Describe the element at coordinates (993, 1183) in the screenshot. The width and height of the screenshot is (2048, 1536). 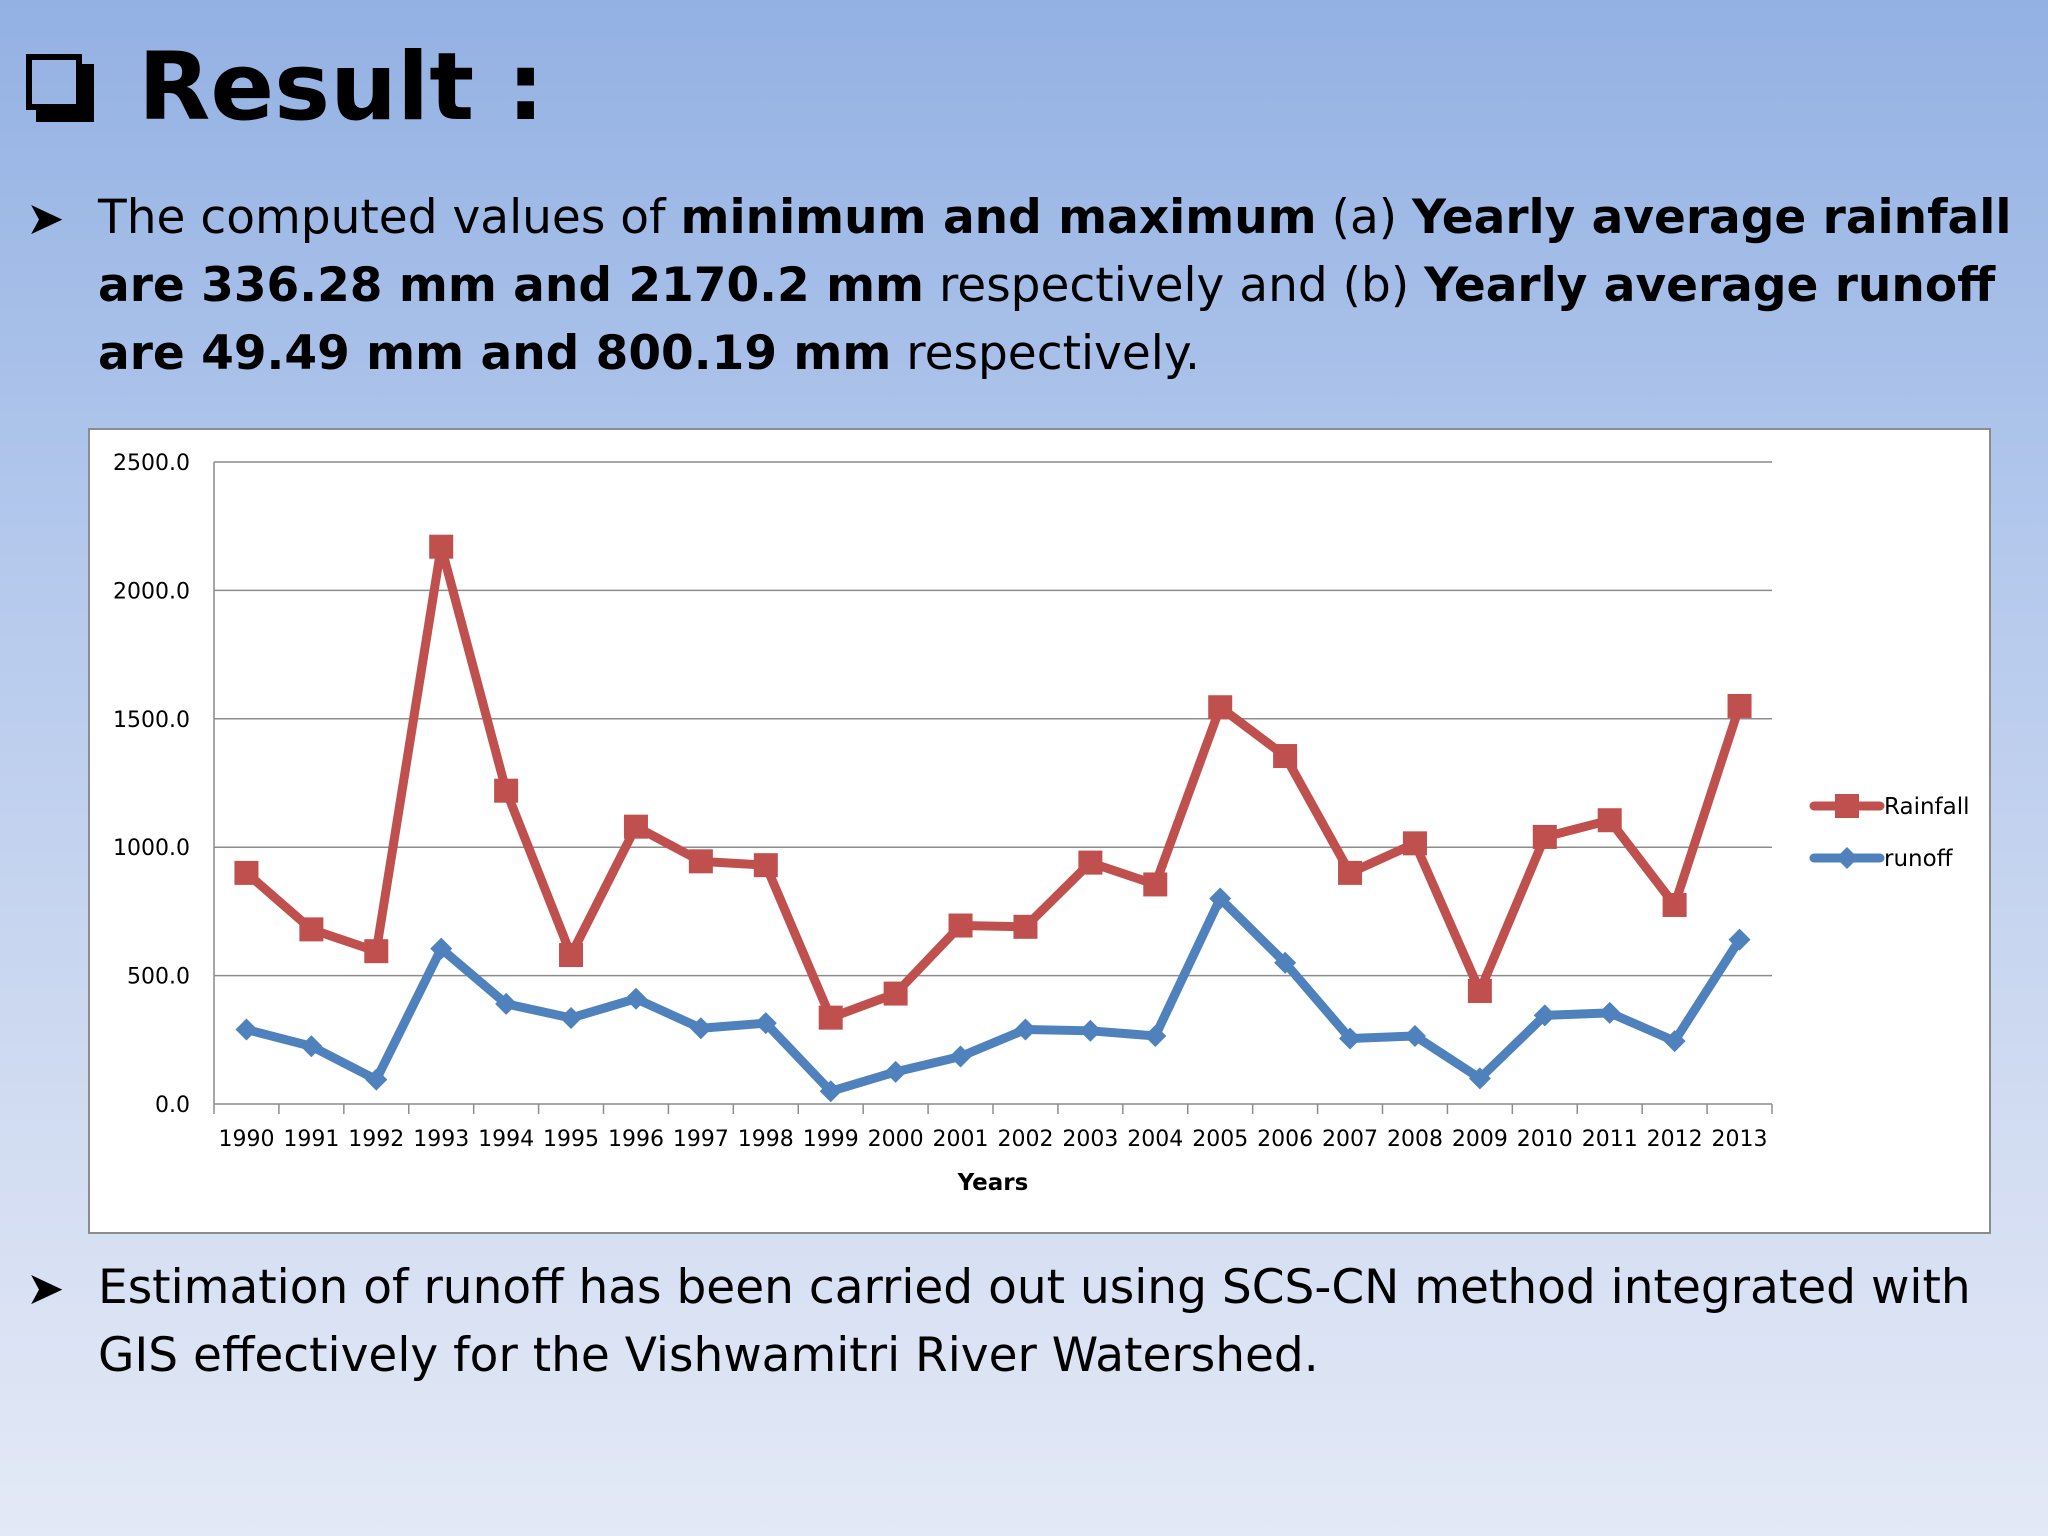
I see `x-axis-title: Years` at that location.